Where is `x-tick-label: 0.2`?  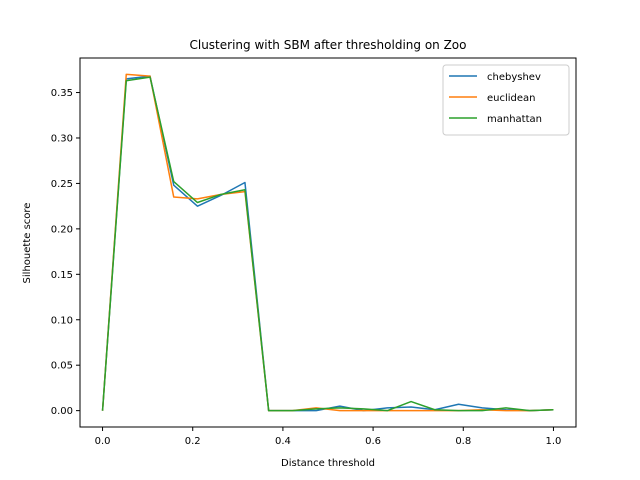 x-tick-label: 0.2 is located at coordinates (193, 441).